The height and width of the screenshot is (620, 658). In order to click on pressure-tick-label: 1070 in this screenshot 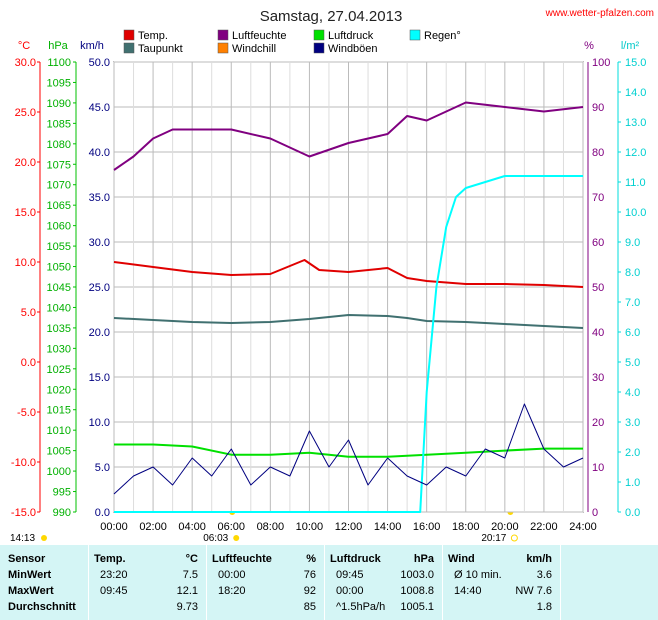, I will do `click(59, 186)`.